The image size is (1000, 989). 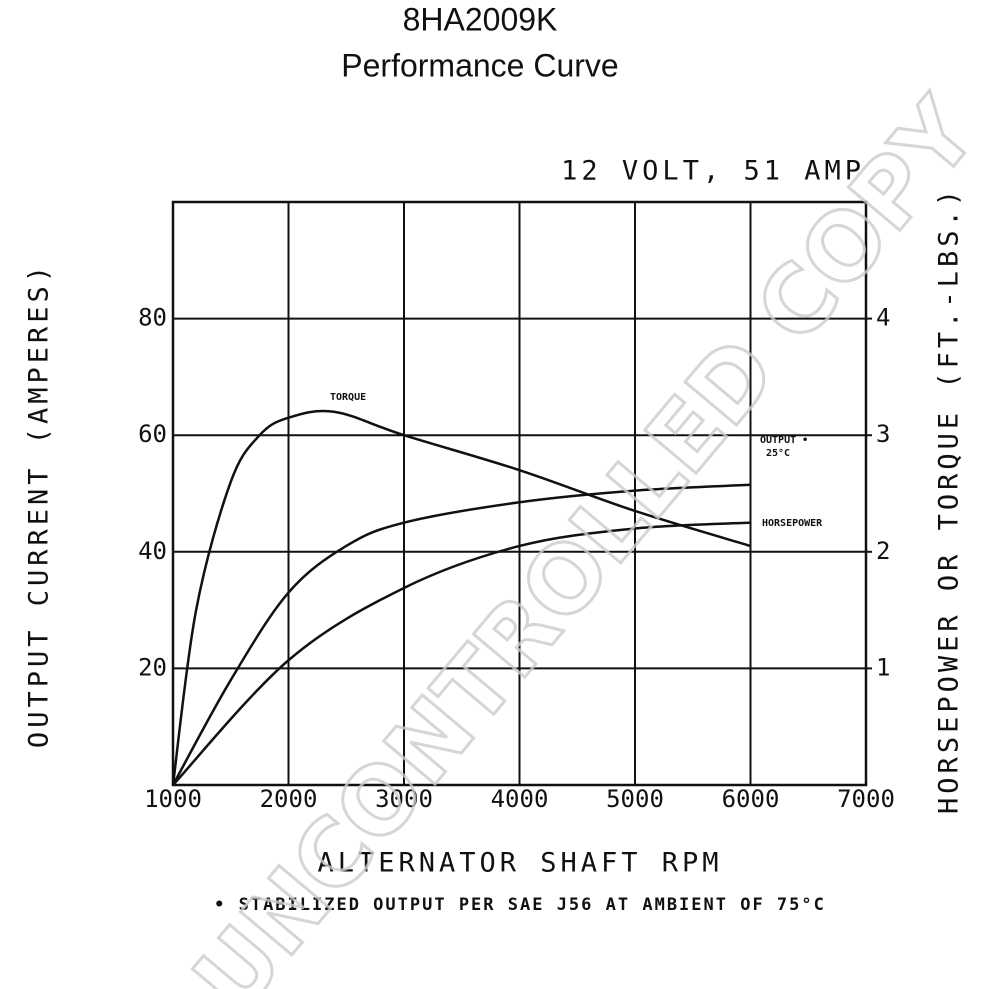 I want to click on y-axis-title: OUTPUT CURRENT (AMPERES), so click(x=39, y=505).